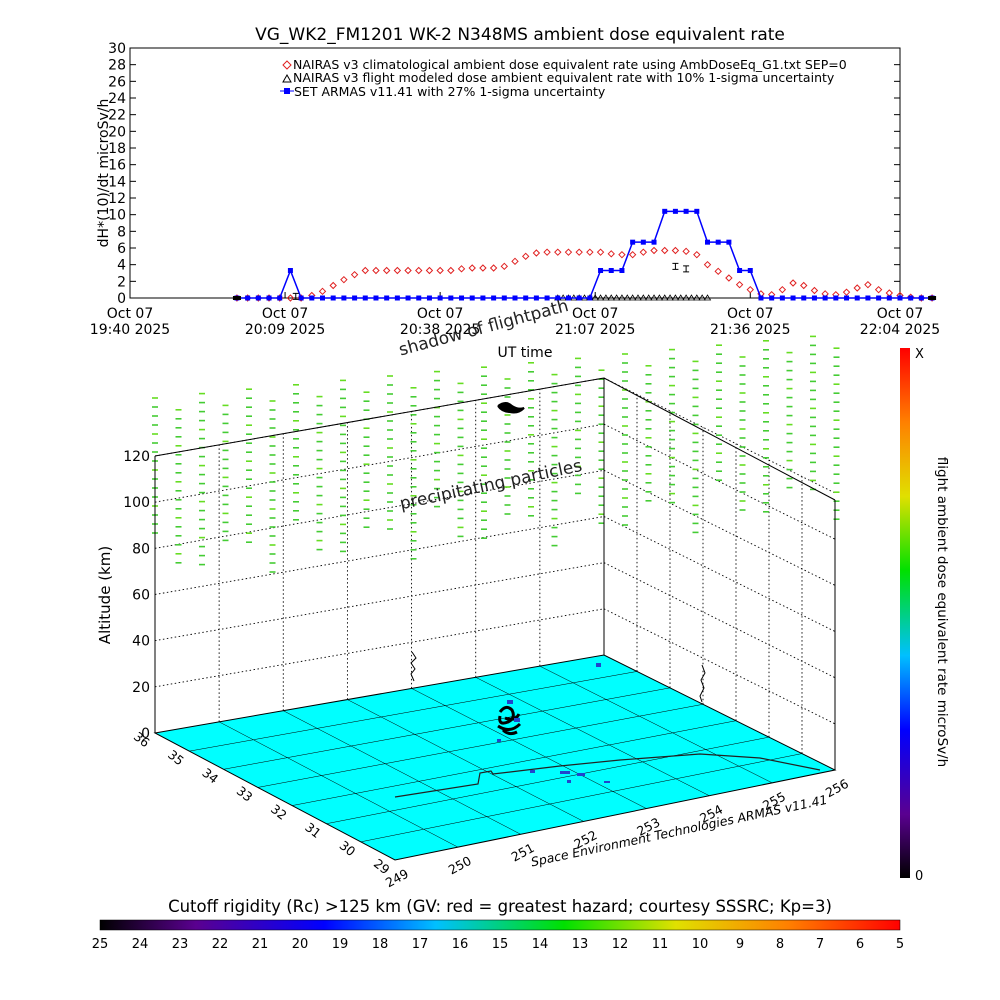 The height and width of the screenshot is (1000, 1000). I want to click on y-axis-label: dH*(10)/dt microSv/h, so click(104, 173).